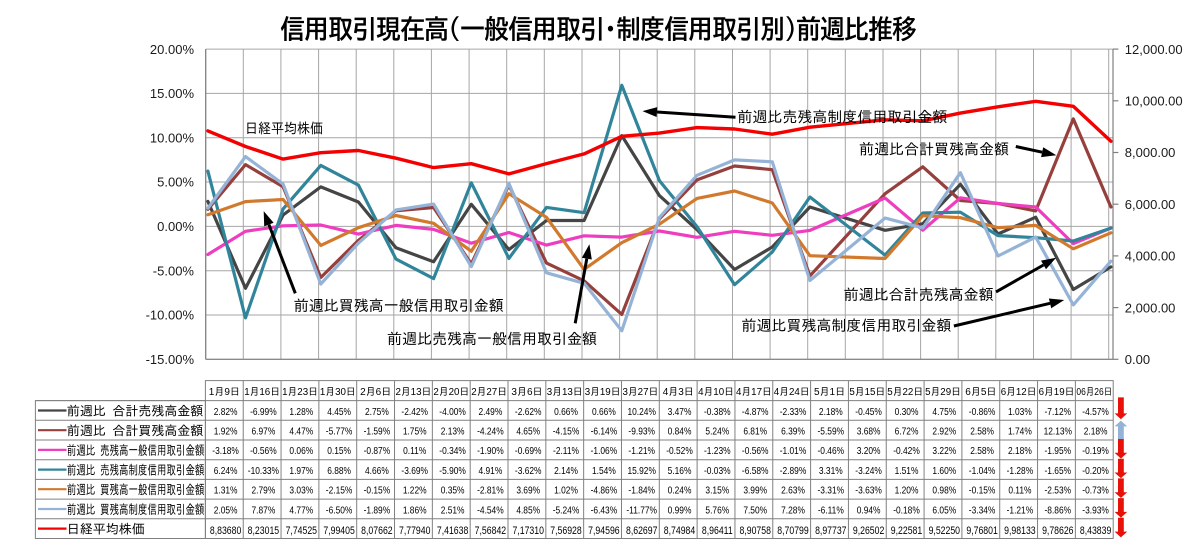 This screenshot has height=559, width=1202. What do you see at coordinates (339, 490) in the screenshot?
I see `svg-text: -2.15%` at bounding box center [339, 490].